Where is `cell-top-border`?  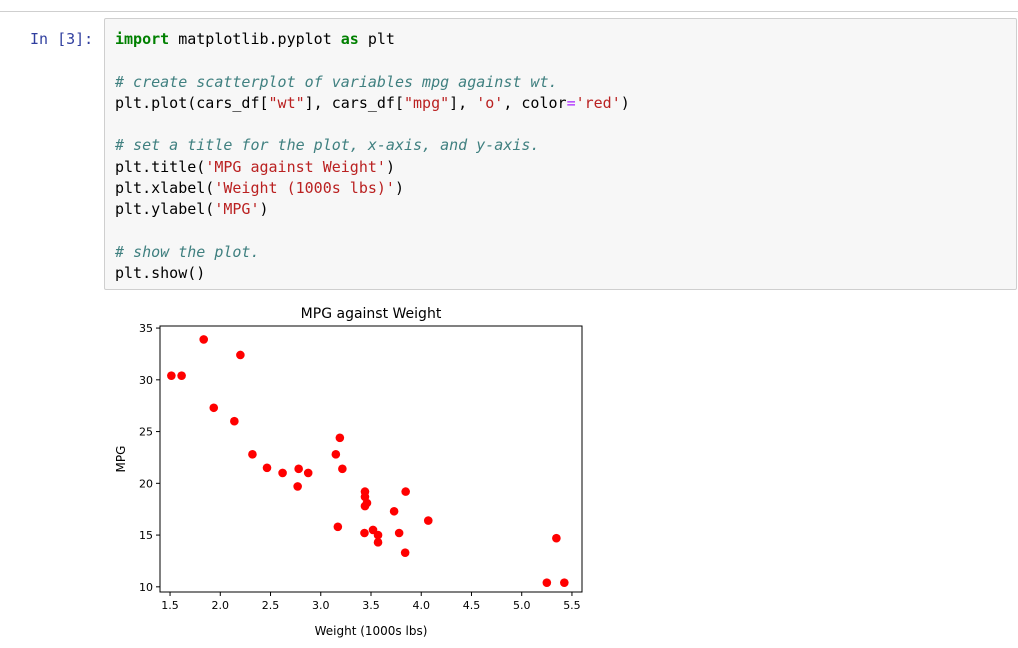
cell-top-border is located at coordinates (509, 11).